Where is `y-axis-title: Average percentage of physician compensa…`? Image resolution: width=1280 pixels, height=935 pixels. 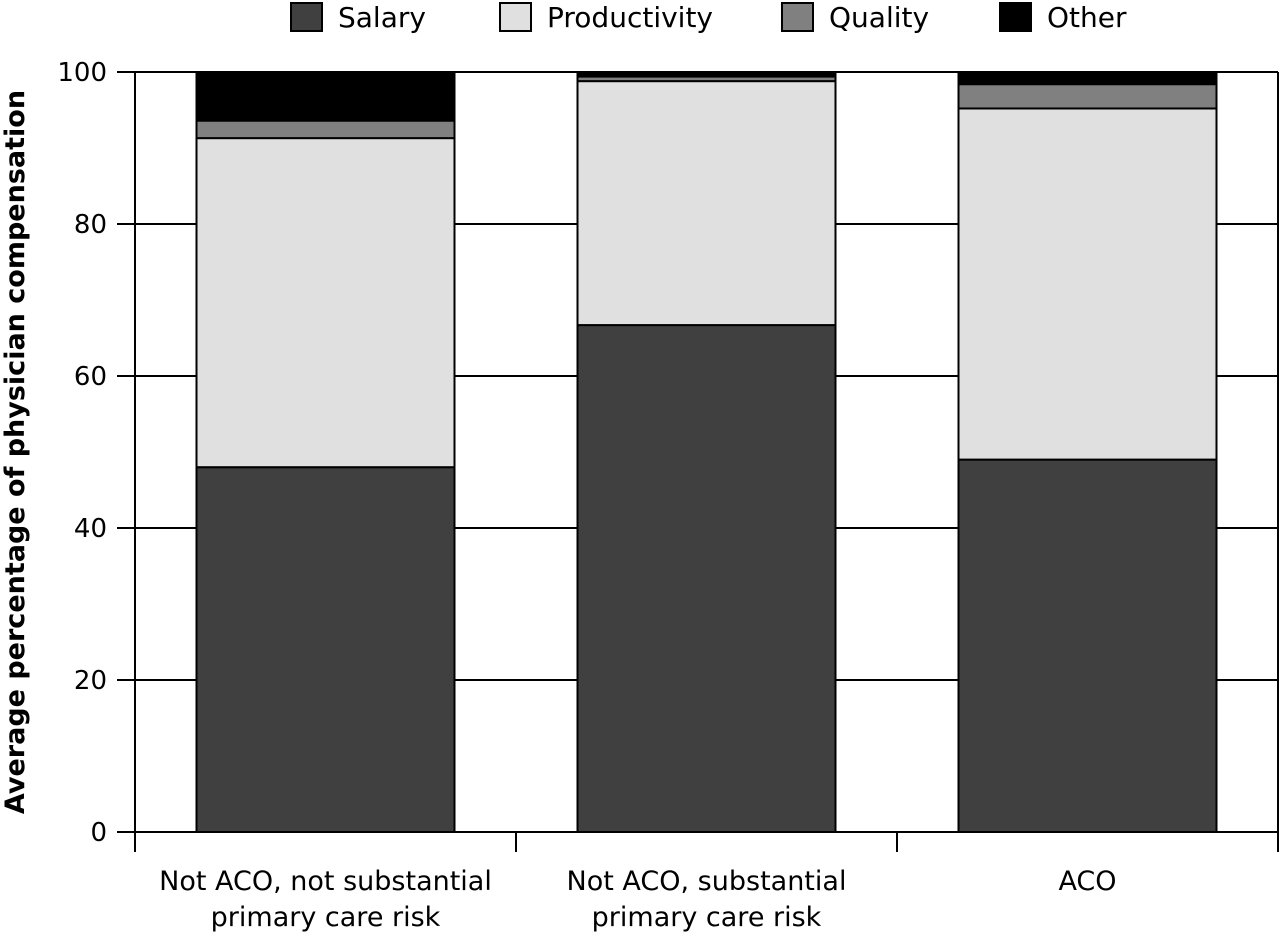 y-axis-title: Average percentage of physician compensa… is located at coordinates (15, 452).